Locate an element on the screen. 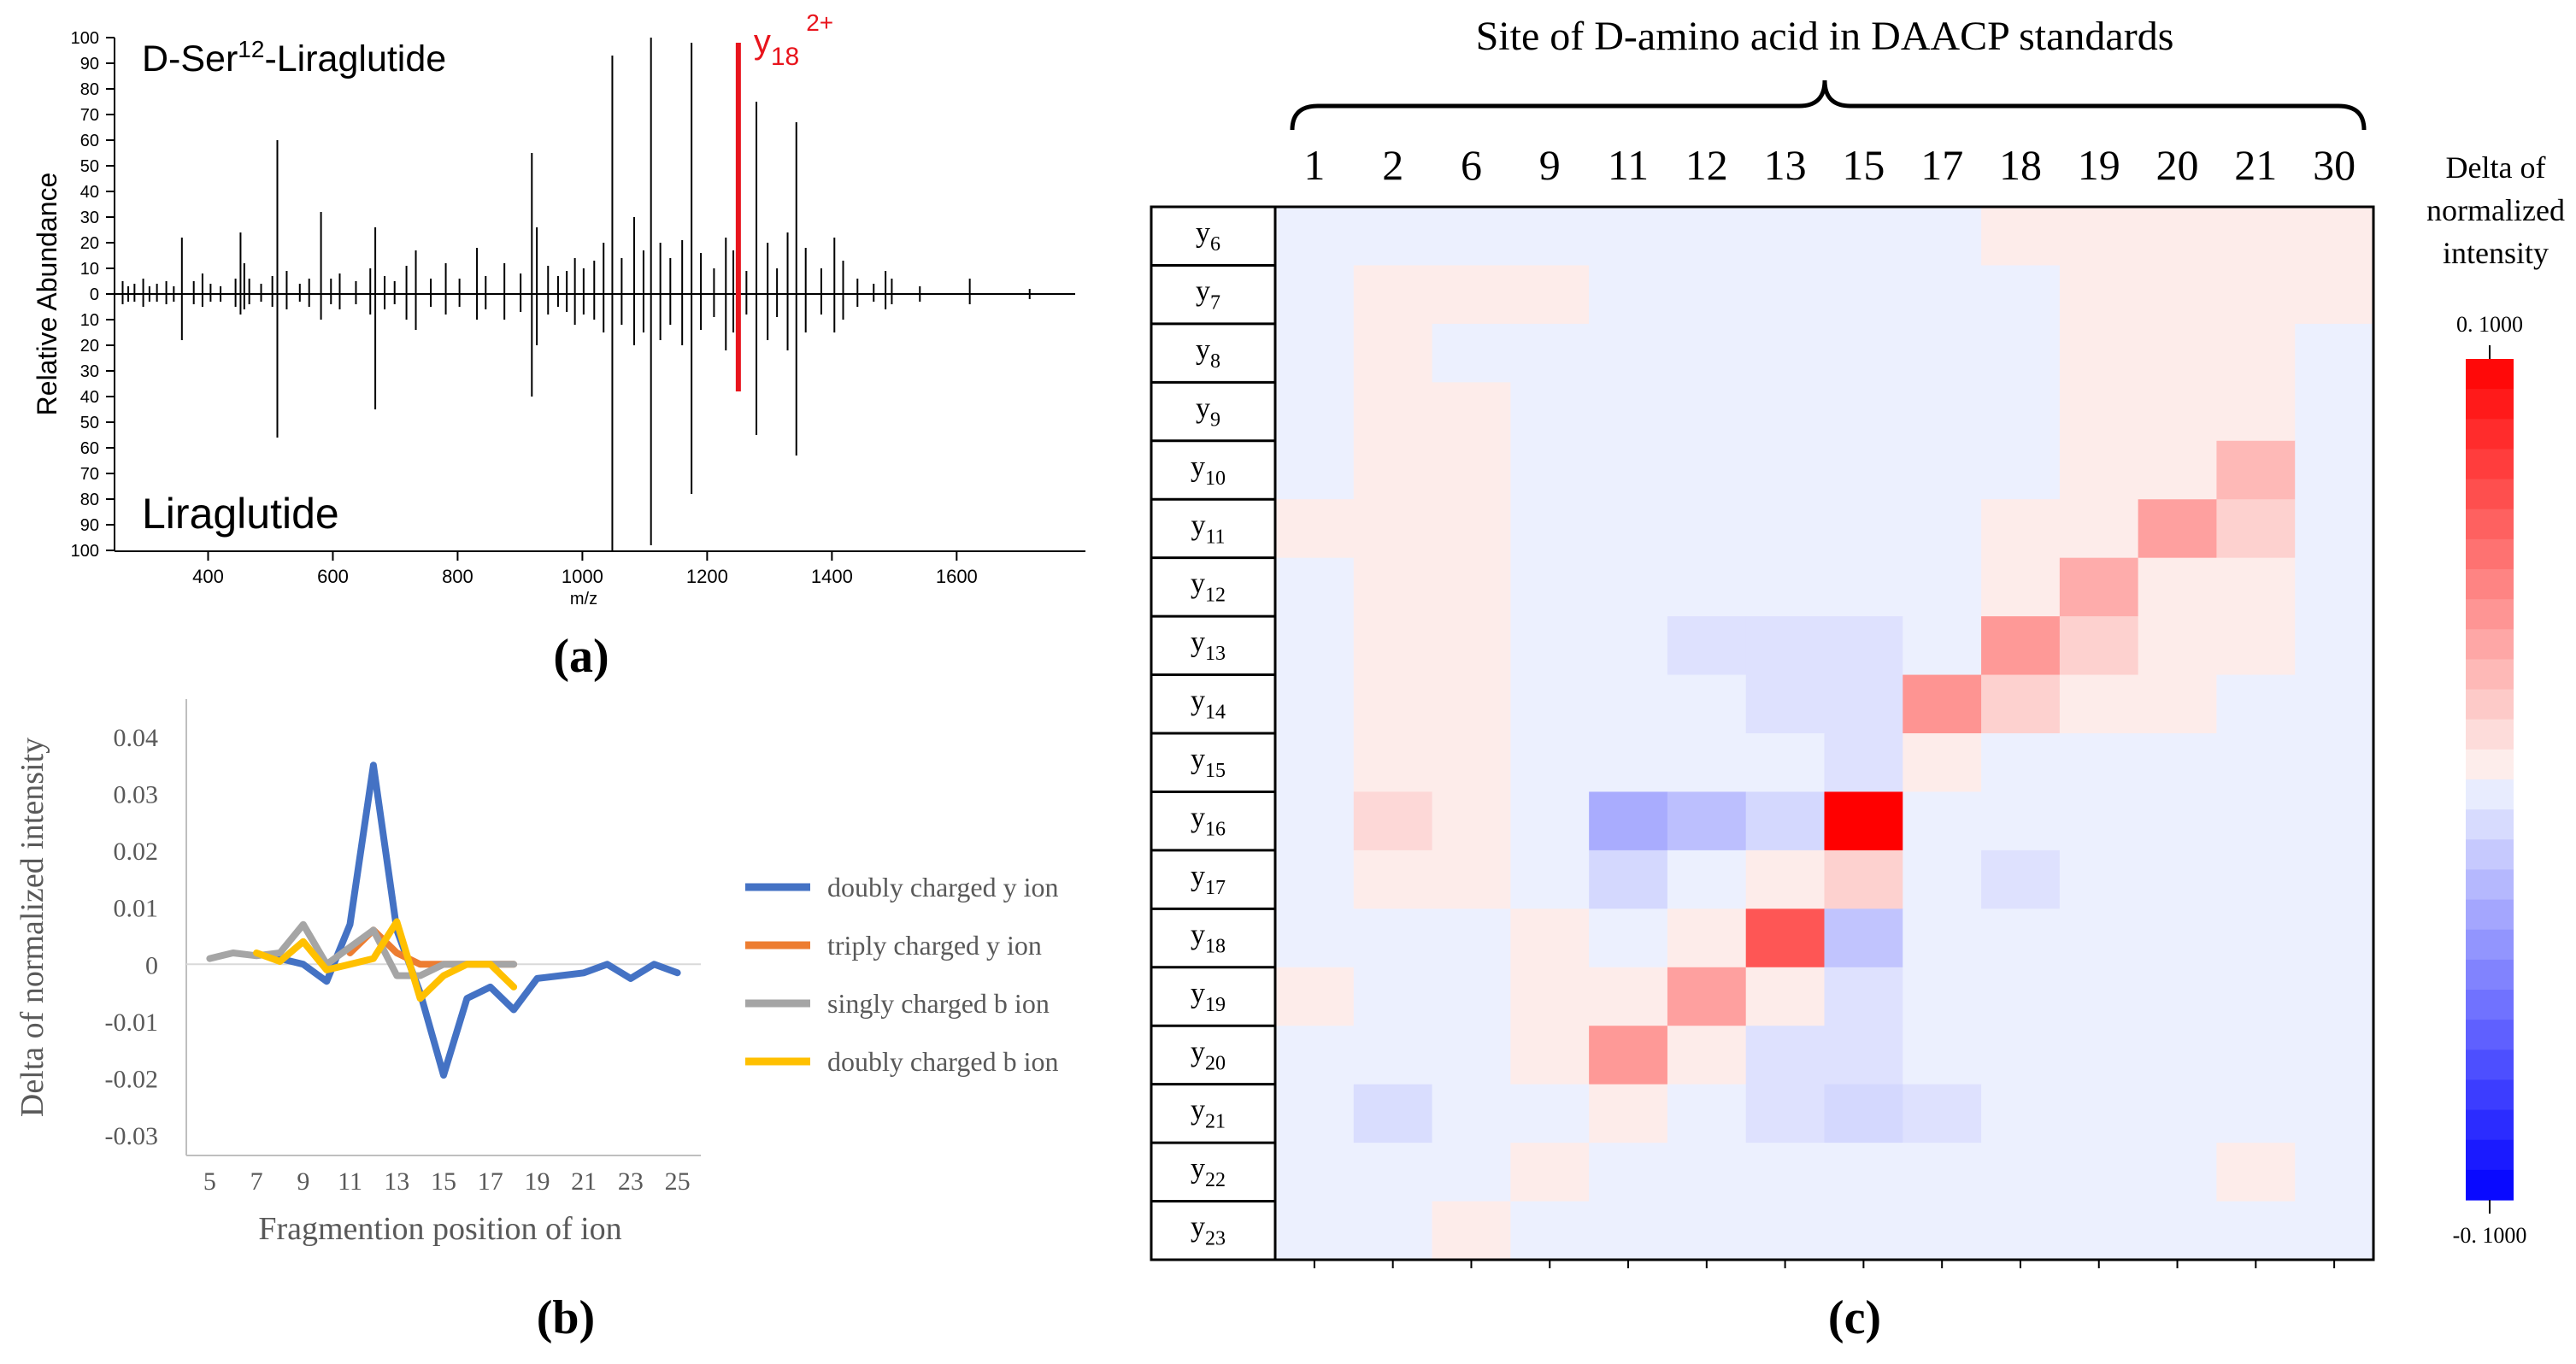 The width and height of the screenshot is (2576, 1364). spectrum-y-tick-label: 30 is located at coordinates (89, 371).